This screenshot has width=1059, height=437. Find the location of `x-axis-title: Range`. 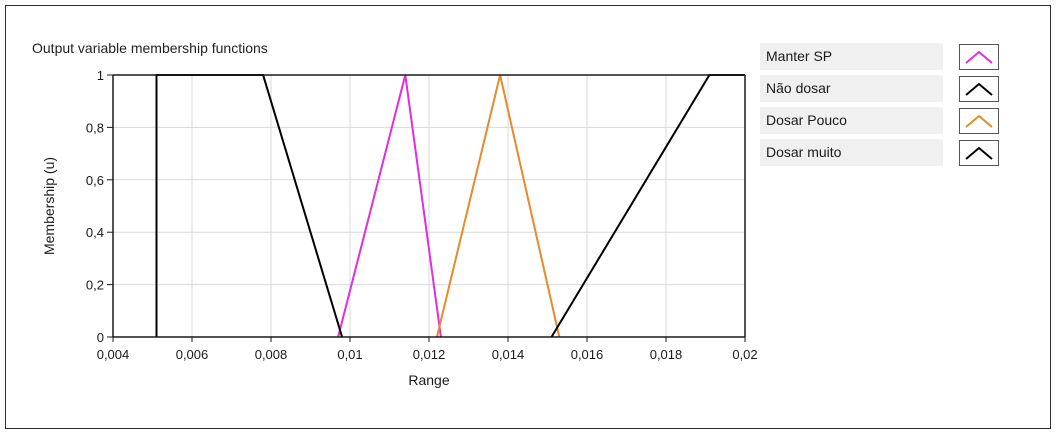

x-axis-title: Range is located at coordinates (428, 380).